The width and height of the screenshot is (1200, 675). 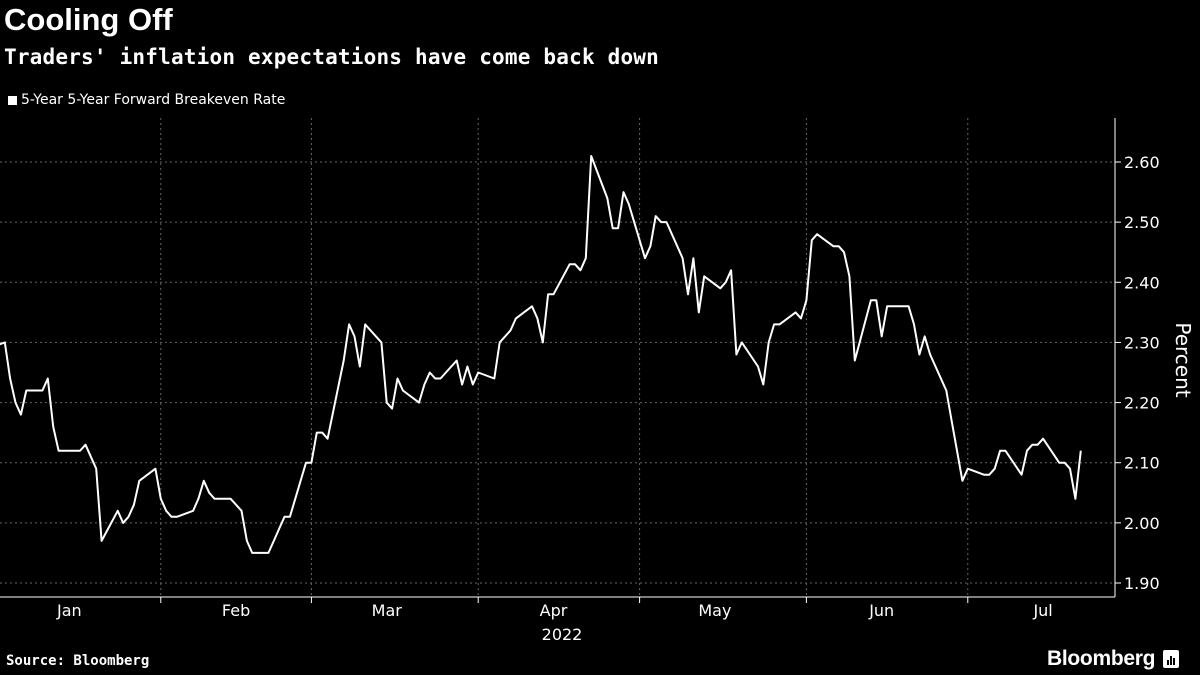 I want to click on legend: 5-Year 5-Year Forward Breakeven Rate, so click(x=146, y=100).